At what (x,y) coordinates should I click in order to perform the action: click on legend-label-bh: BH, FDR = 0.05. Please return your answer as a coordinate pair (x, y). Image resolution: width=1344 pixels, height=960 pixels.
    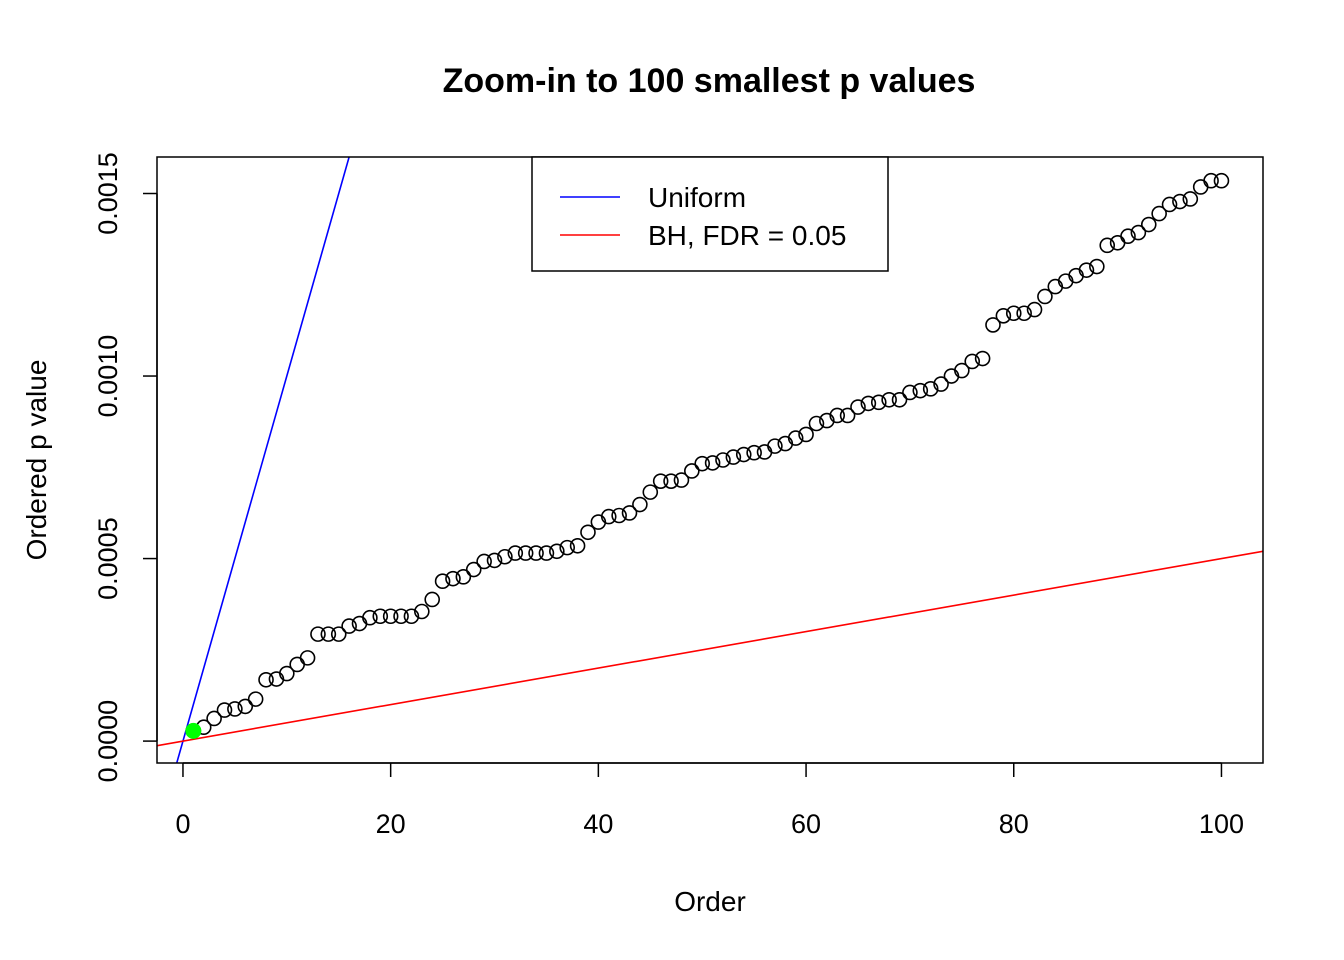
    Looking at the image, I should click on (747, 235).